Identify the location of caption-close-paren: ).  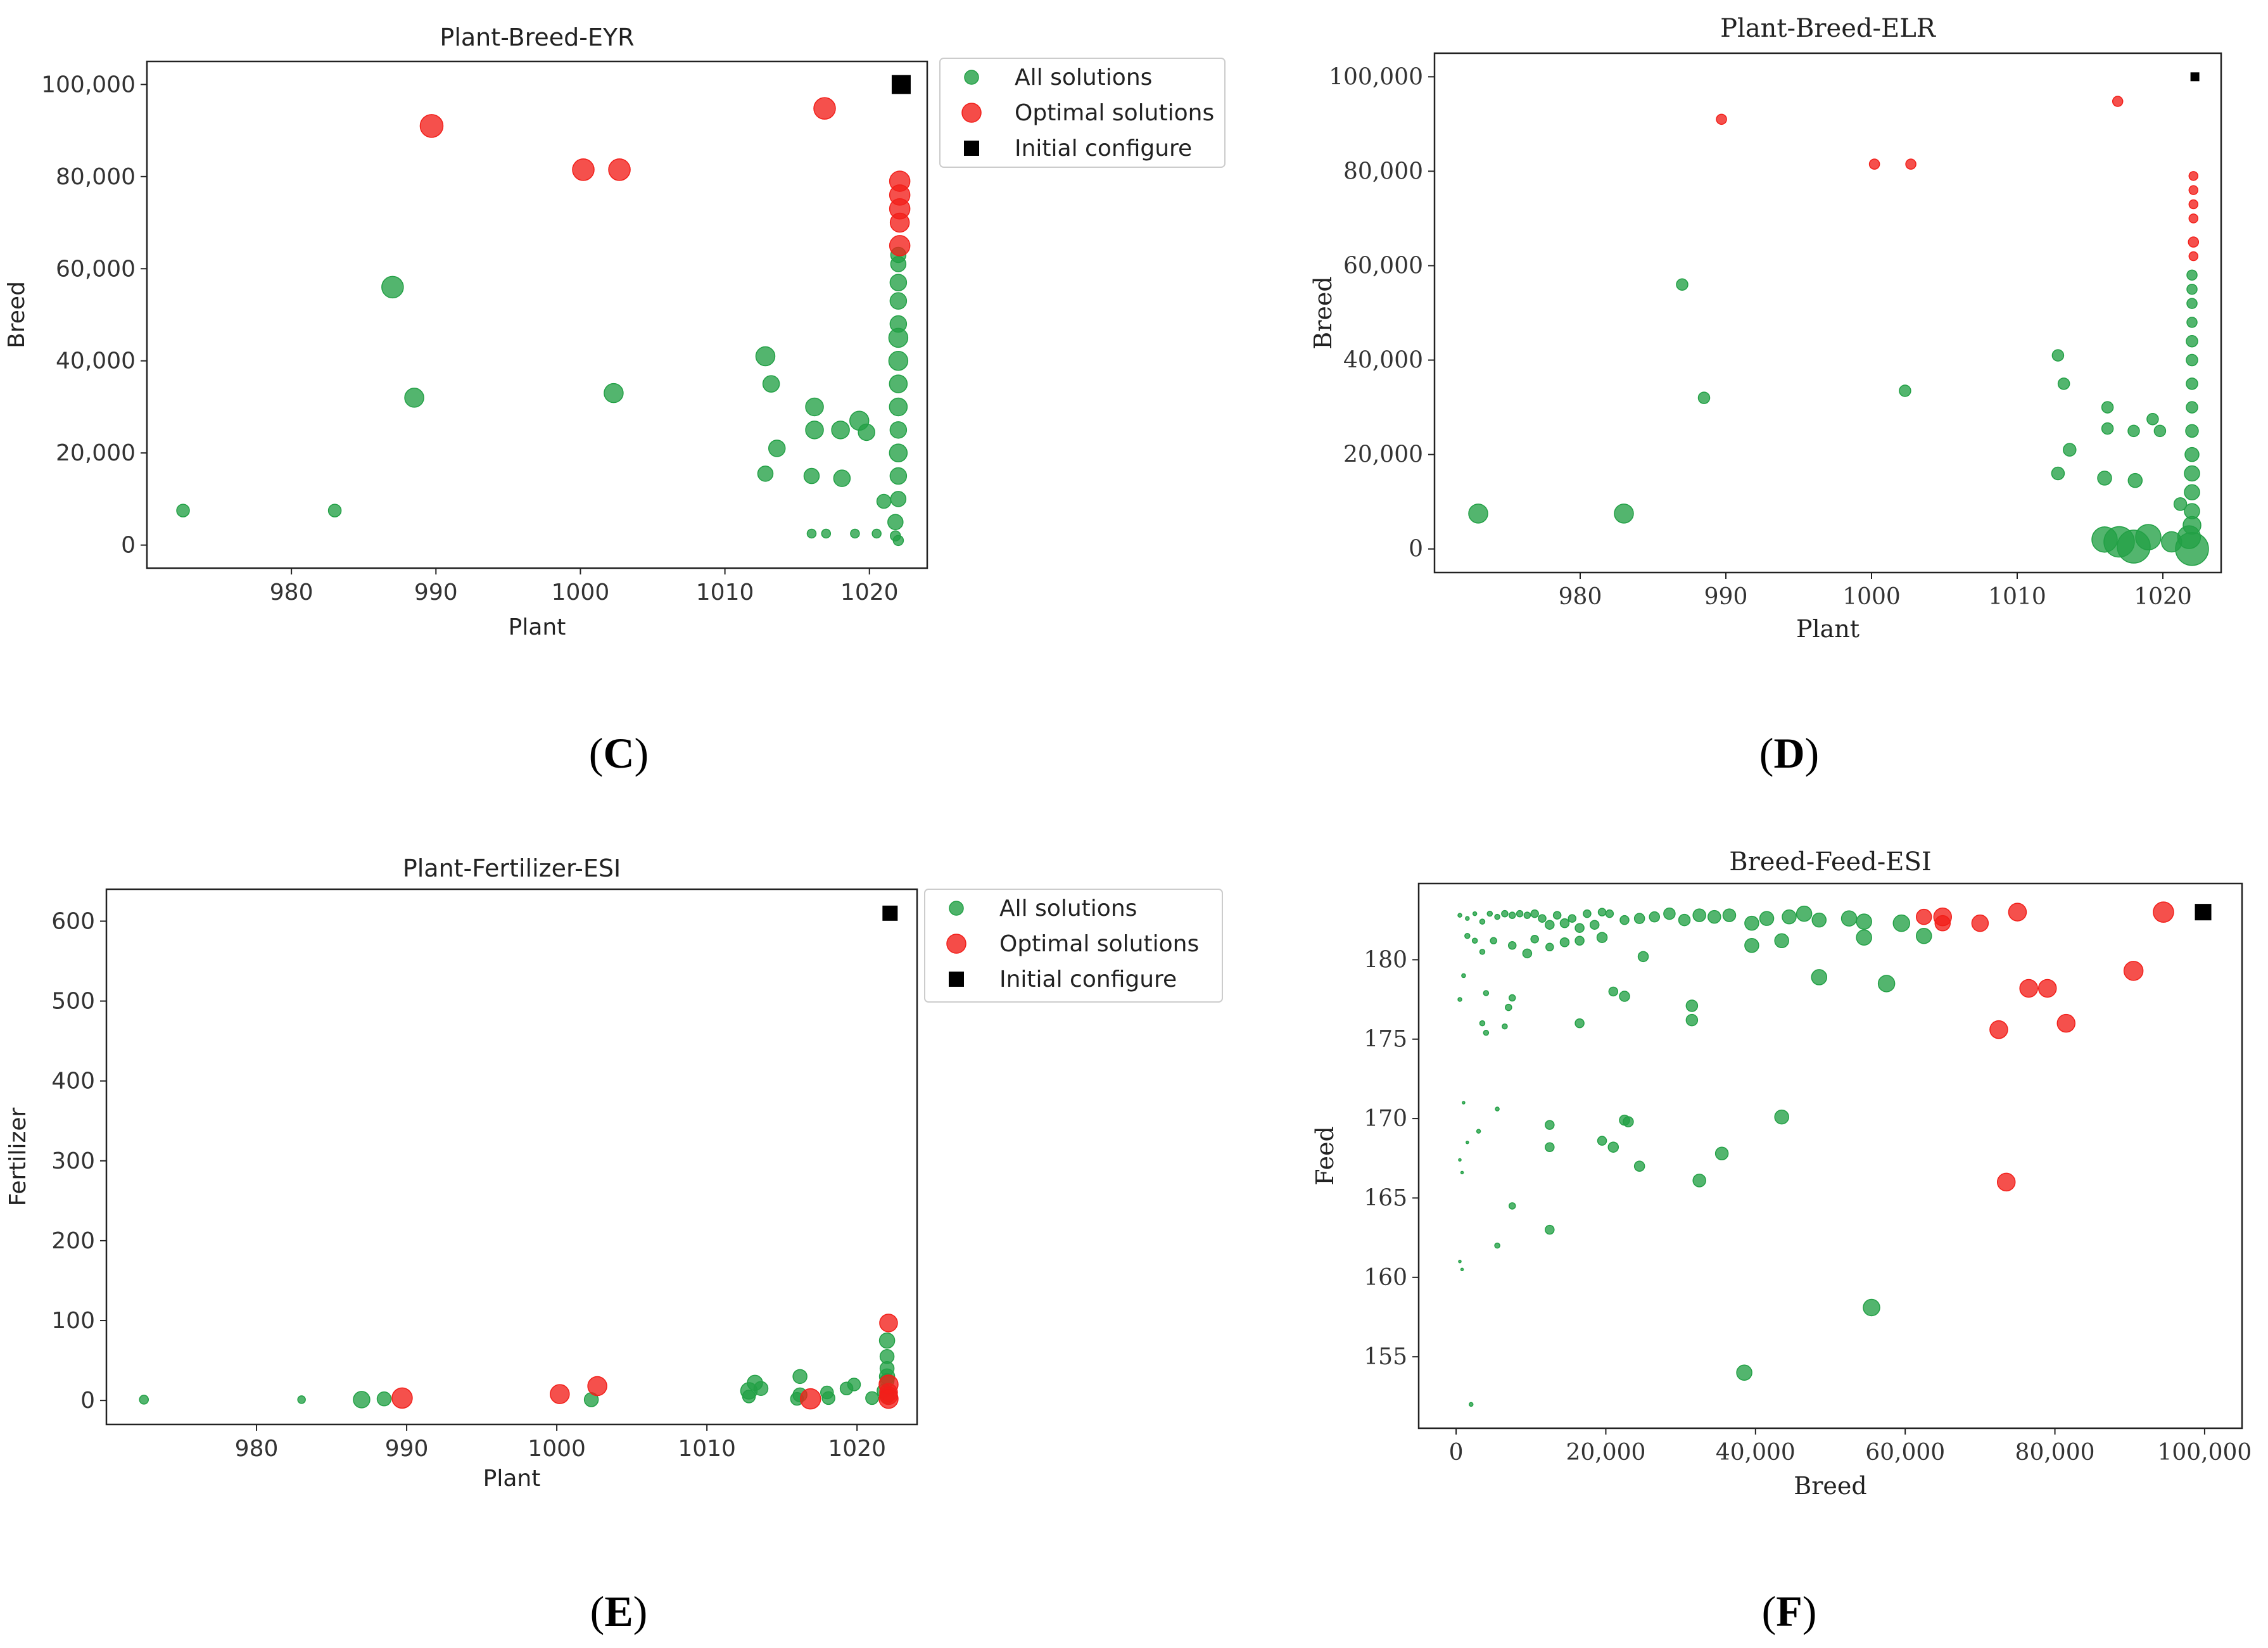
(1809, 1611).